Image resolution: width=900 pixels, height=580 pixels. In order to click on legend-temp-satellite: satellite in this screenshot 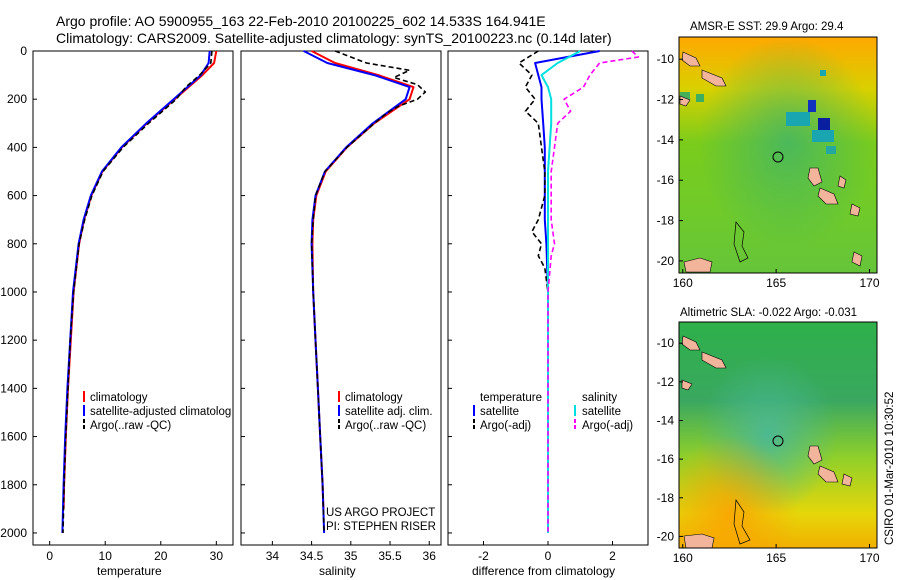, I will do `click(499, 412)`.